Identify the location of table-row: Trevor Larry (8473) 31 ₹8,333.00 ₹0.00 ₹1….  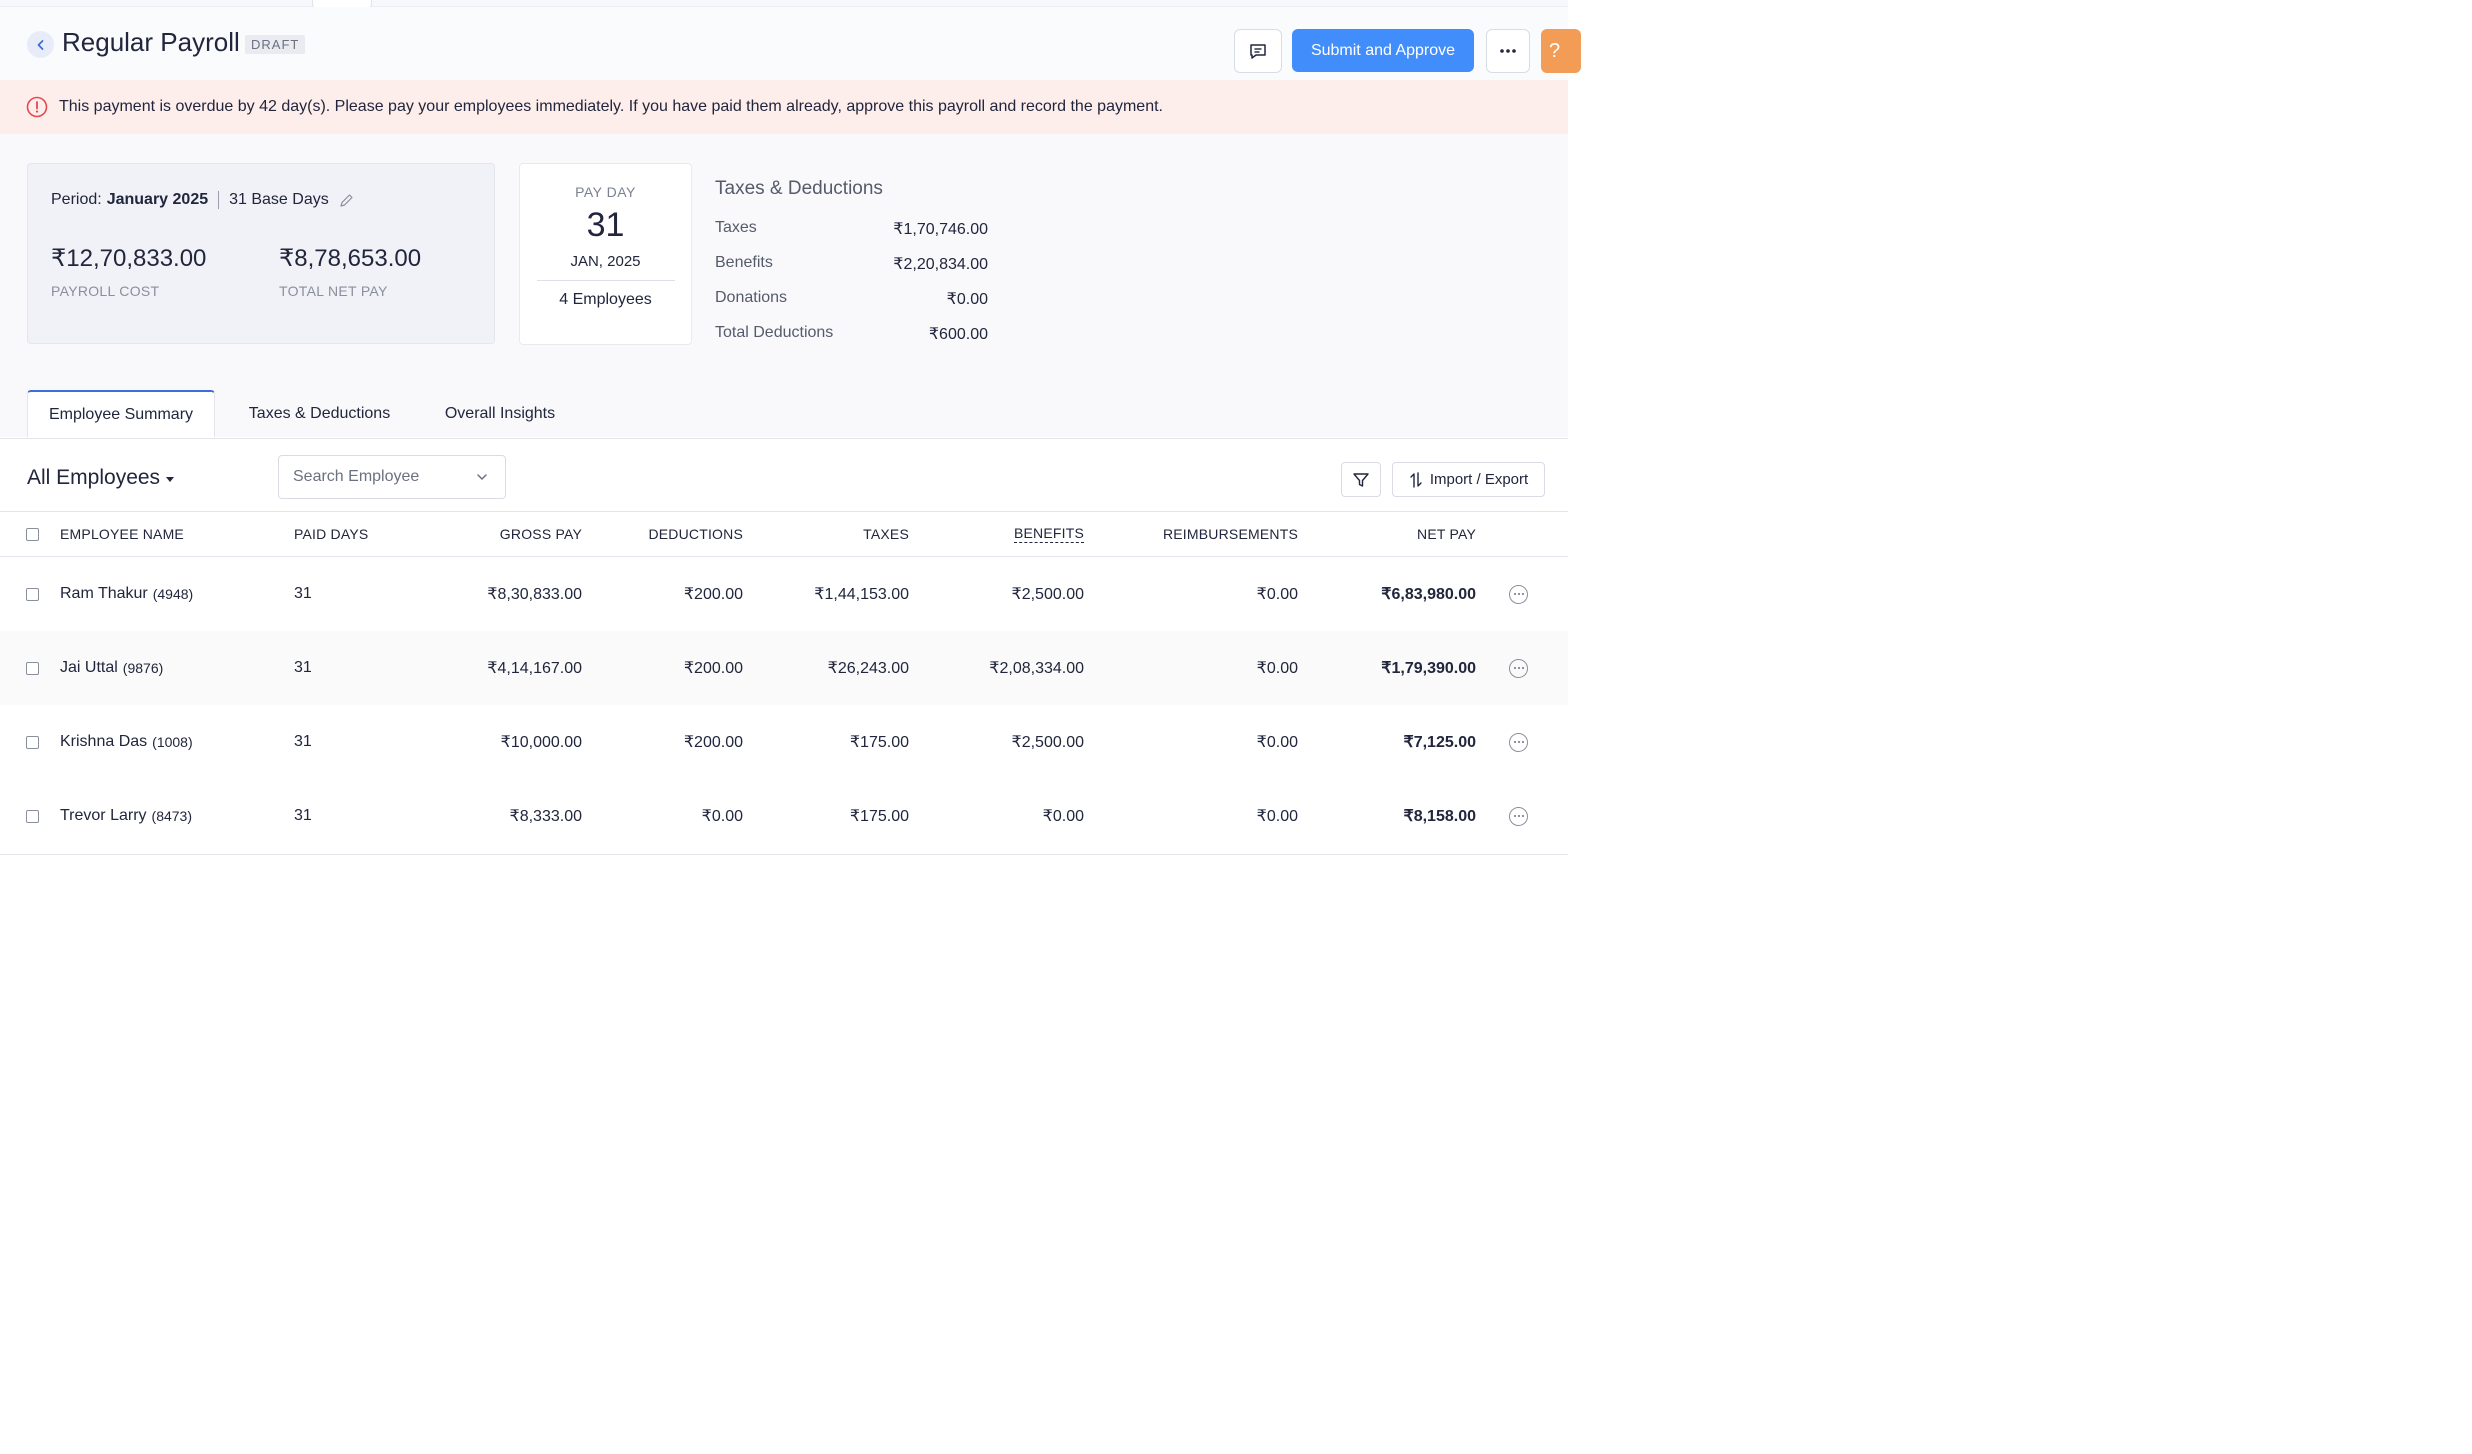
(784, 816).